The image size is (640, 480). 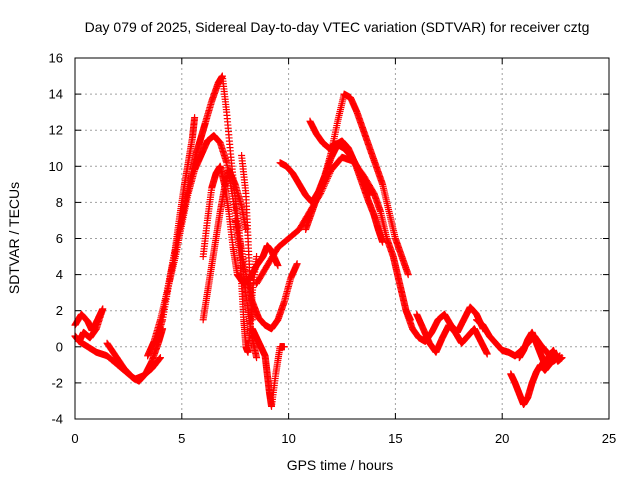 I want to click on y-tick-label: 14, so click(x=56, y=94).